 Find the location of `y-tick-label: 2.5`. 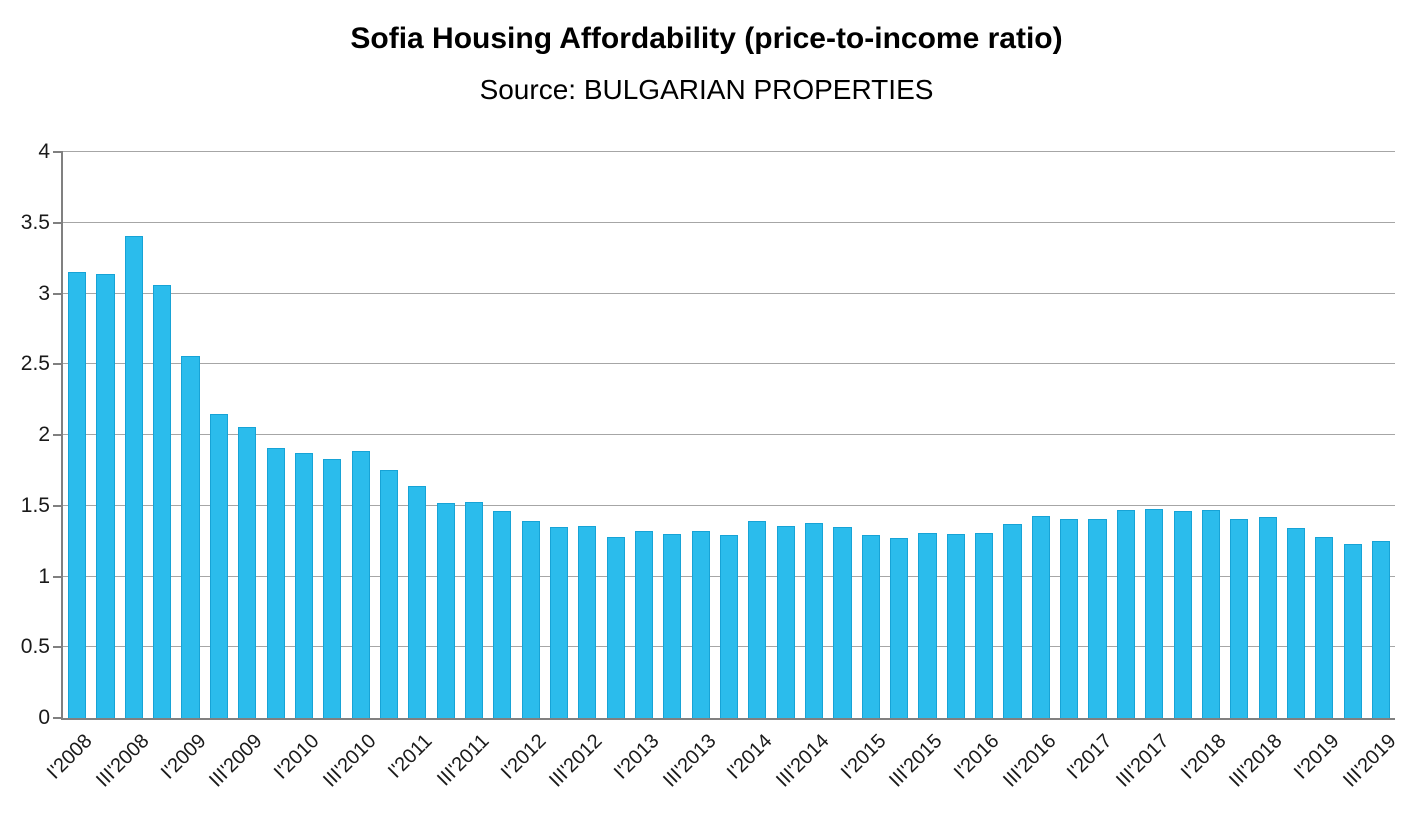

y-tick-label: 2.5 is located at coordinates (35, 364).